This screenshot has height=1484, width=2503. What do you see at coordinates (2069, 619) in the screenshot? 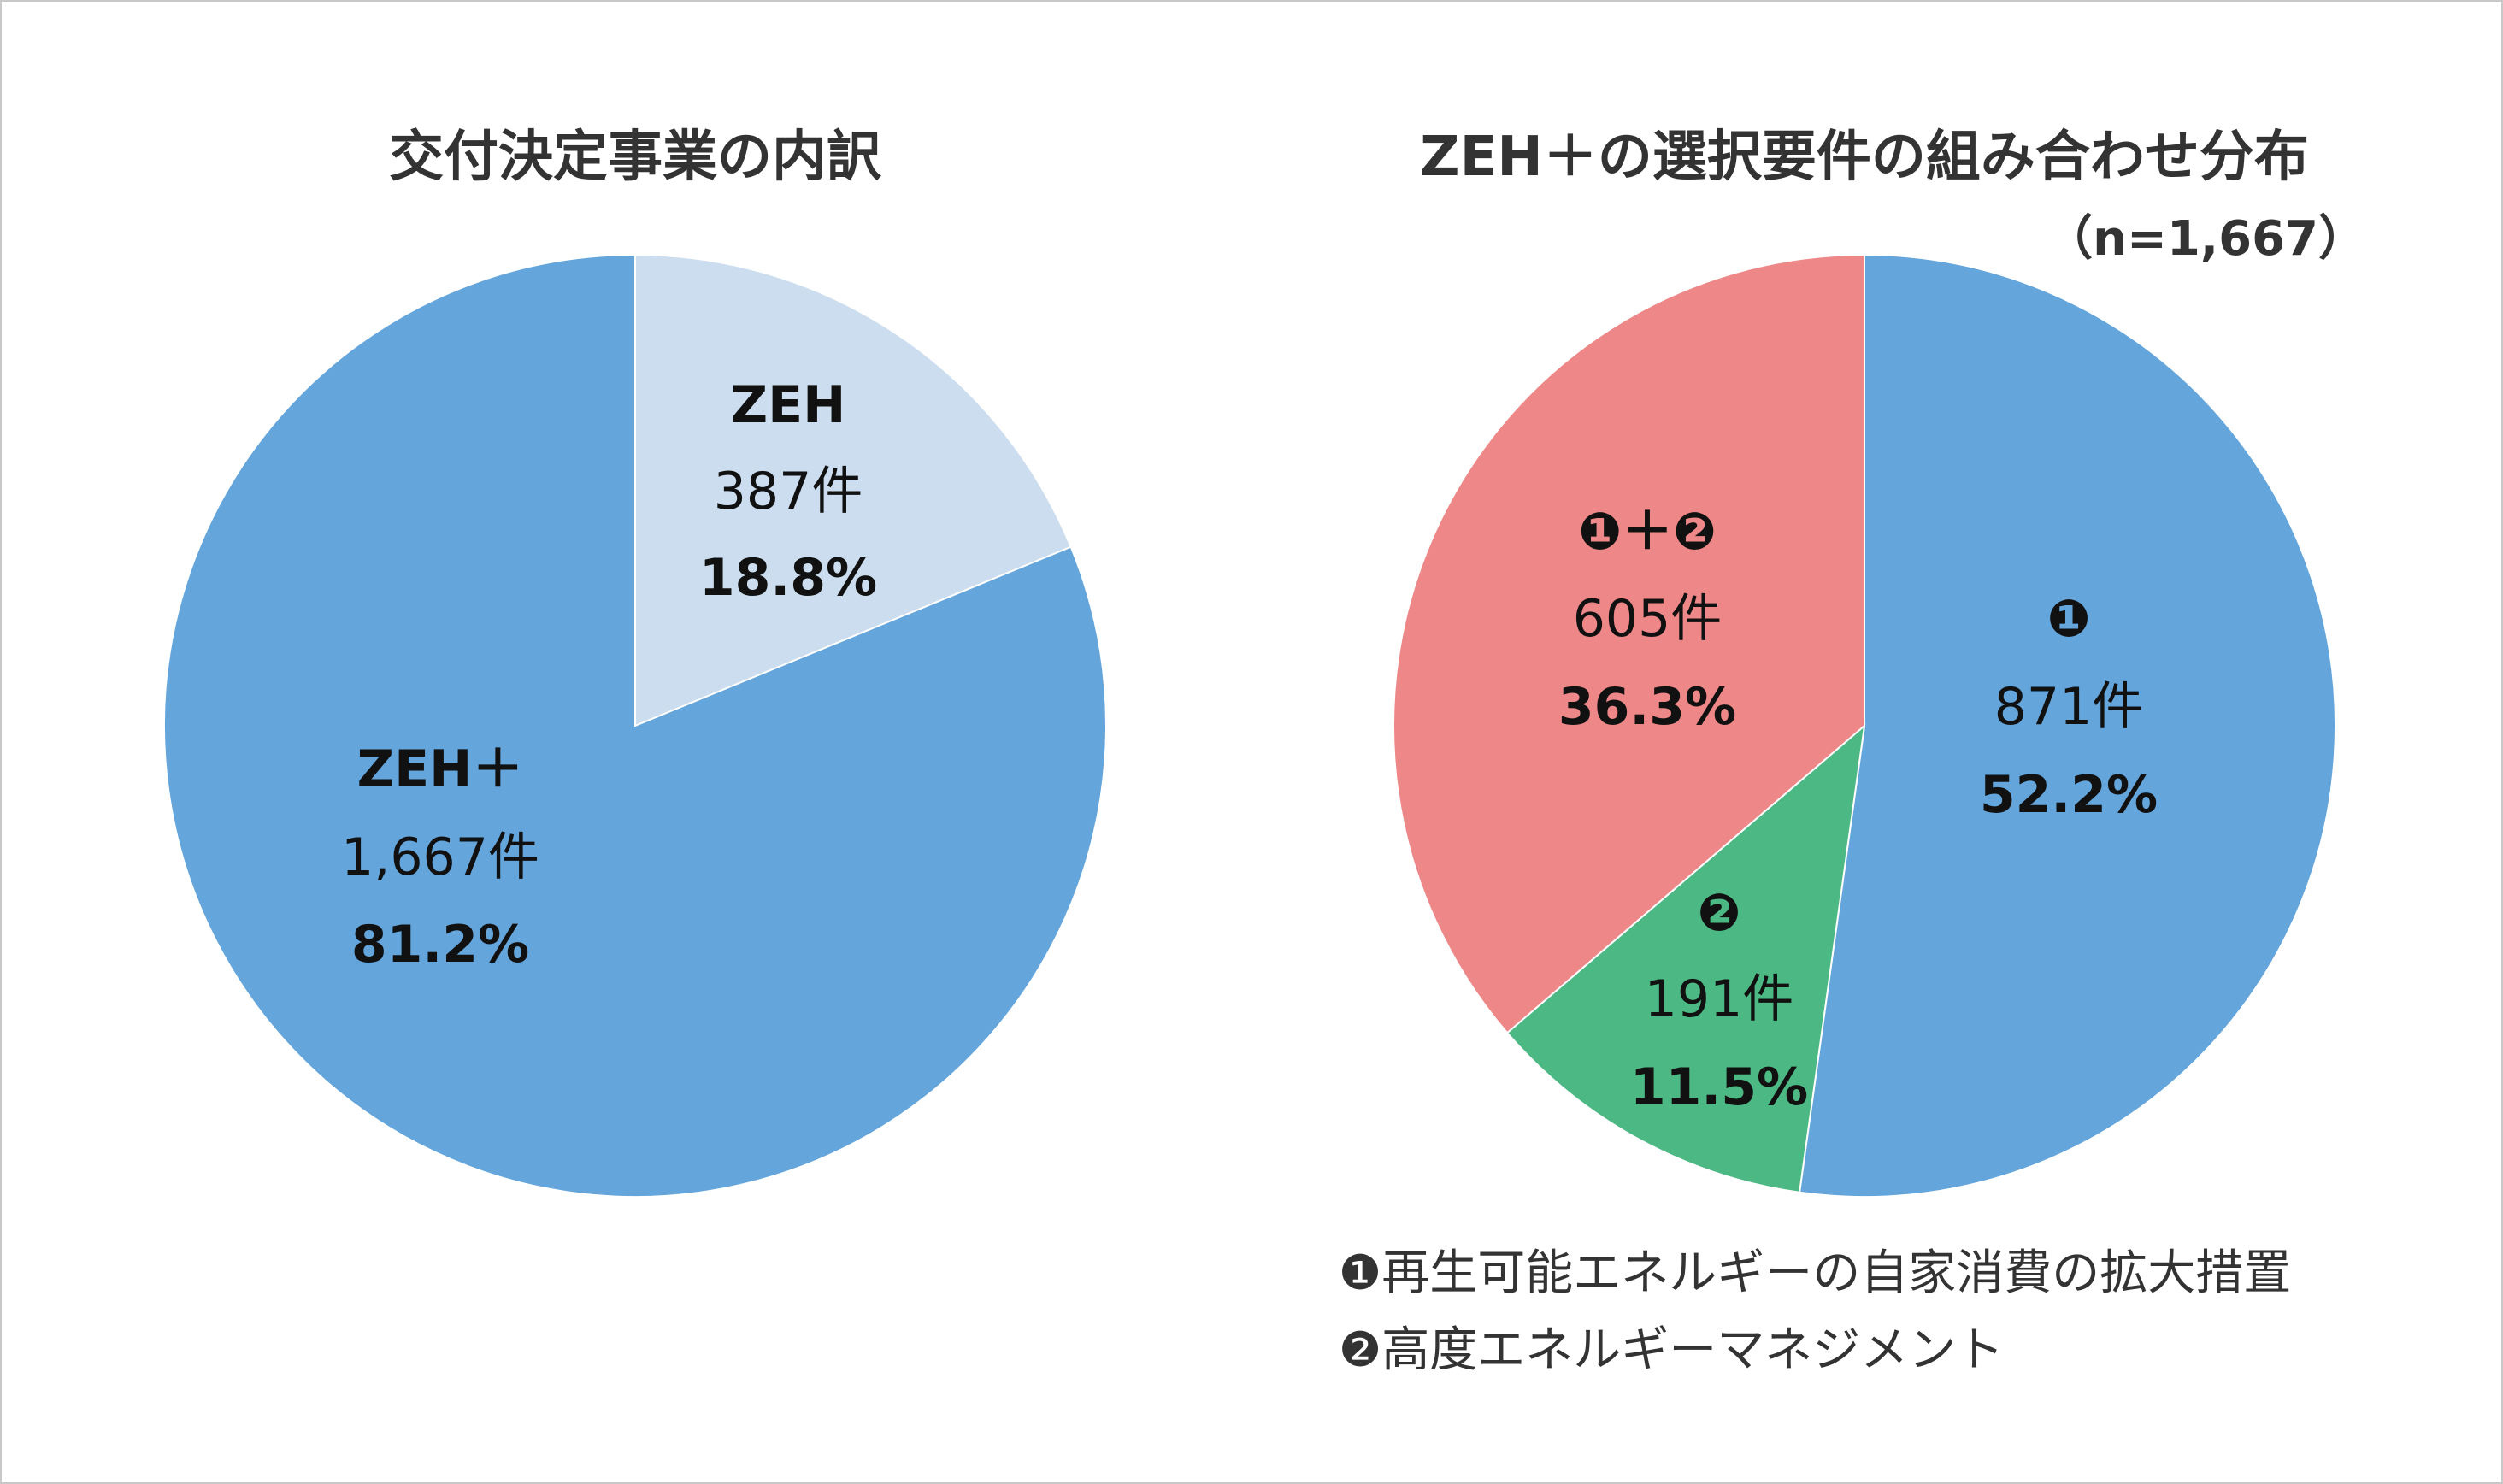
I see `slice-label-1-name: ❶` at bounding box center [2069, 619].